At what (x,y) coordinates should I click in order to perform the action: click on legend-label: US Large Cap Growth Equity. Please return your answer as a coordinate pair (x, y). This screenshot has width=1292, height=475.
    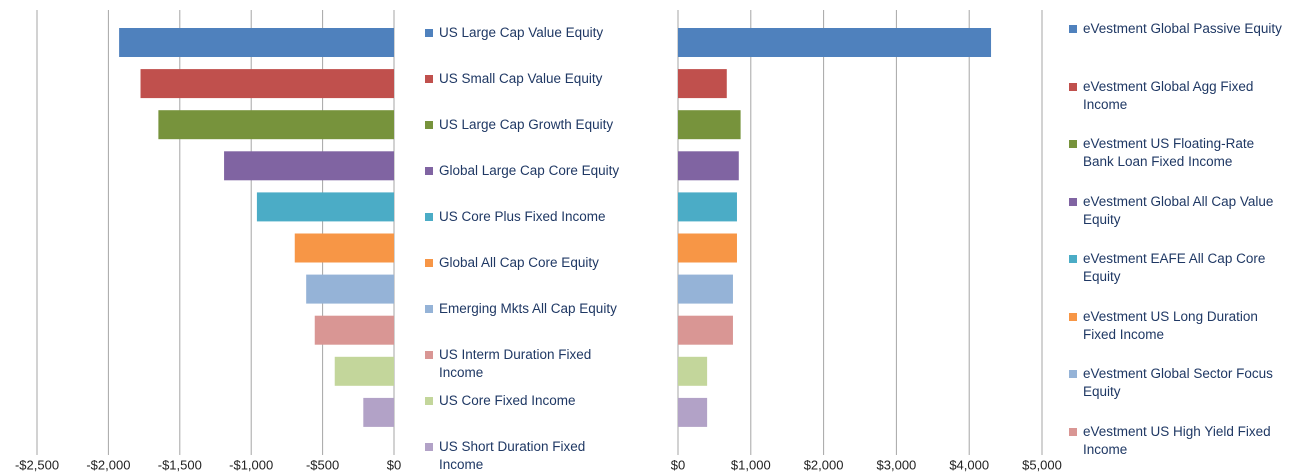
    Looking at the image, I should click on (526, 124).